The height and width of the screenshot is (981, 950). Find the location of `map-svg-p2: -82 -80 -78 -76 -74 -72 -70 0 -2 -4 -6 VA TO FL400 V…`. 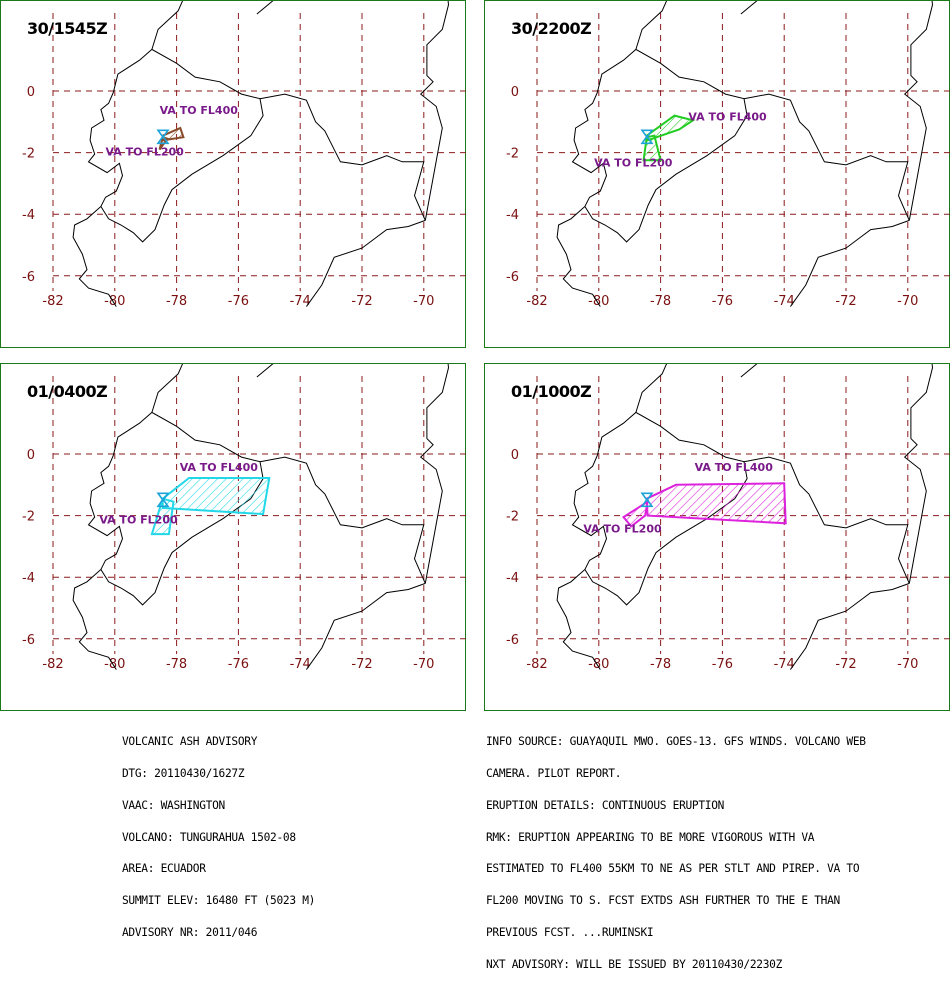

map-svg-p2: -82 -80 -78 -76 -74 -72 -70 0 -2 -4 -6 VA TO FL400 V… is located at coordinates (728, 155).